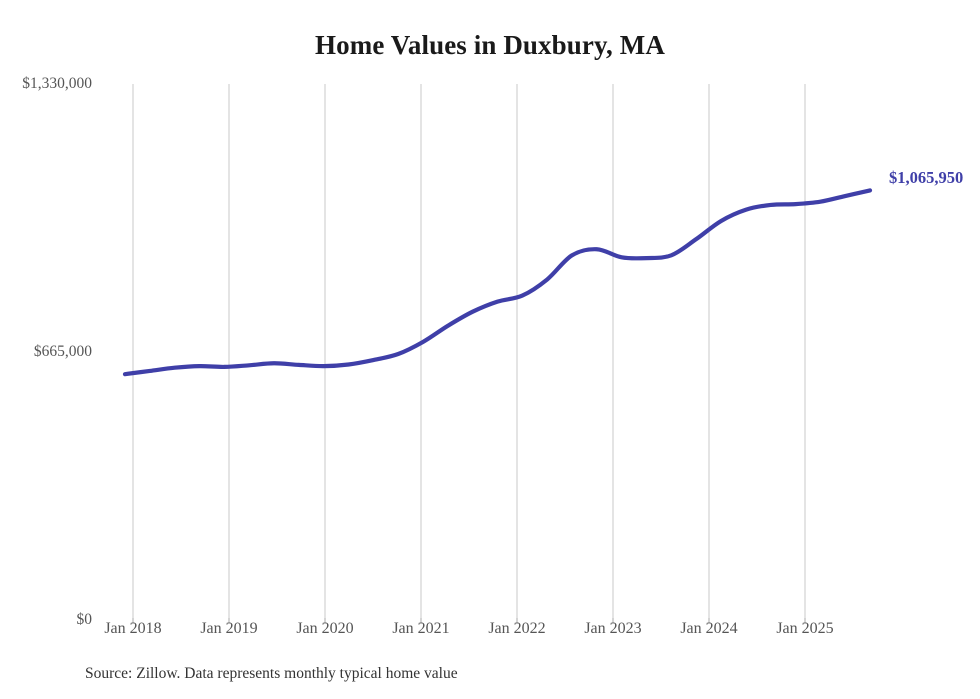 The image size is (980, 699). Describe the element at coordinates (517, 628) in the screenshot. I see `x-axis-tick-label: Jan 2022` at that location.